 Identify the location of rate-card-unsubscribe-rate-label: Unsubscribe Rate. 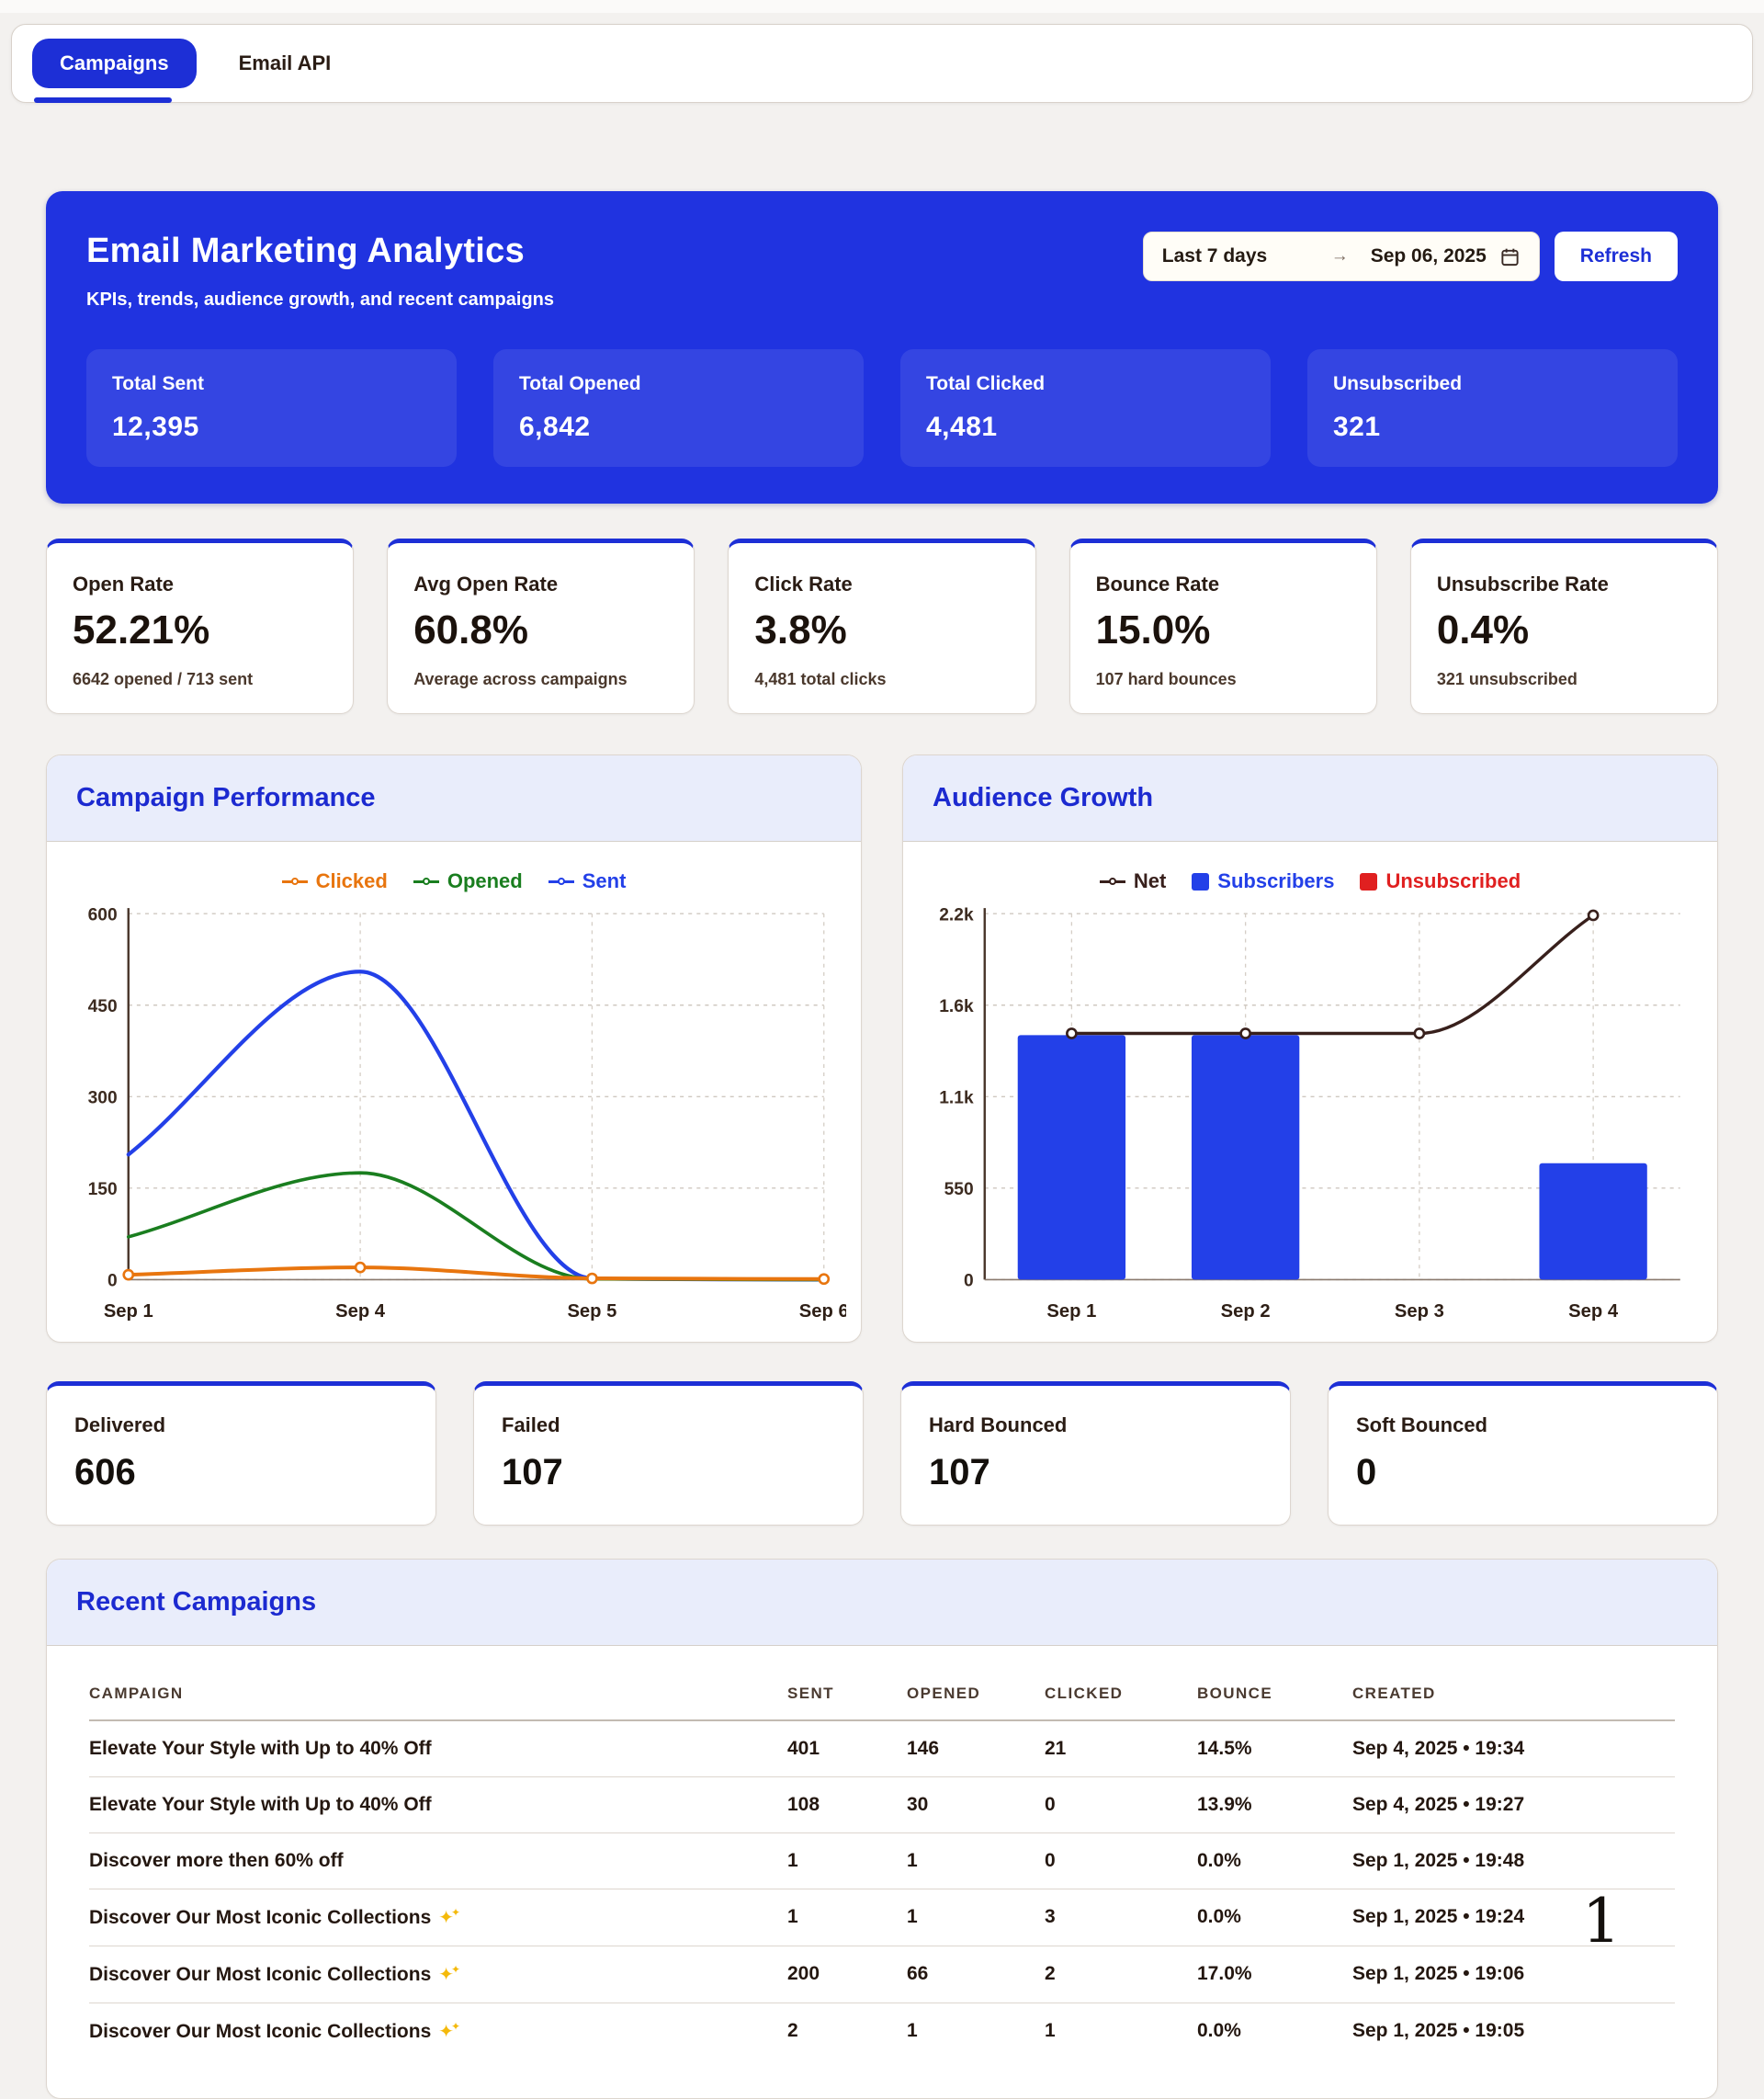
(1522, 584).